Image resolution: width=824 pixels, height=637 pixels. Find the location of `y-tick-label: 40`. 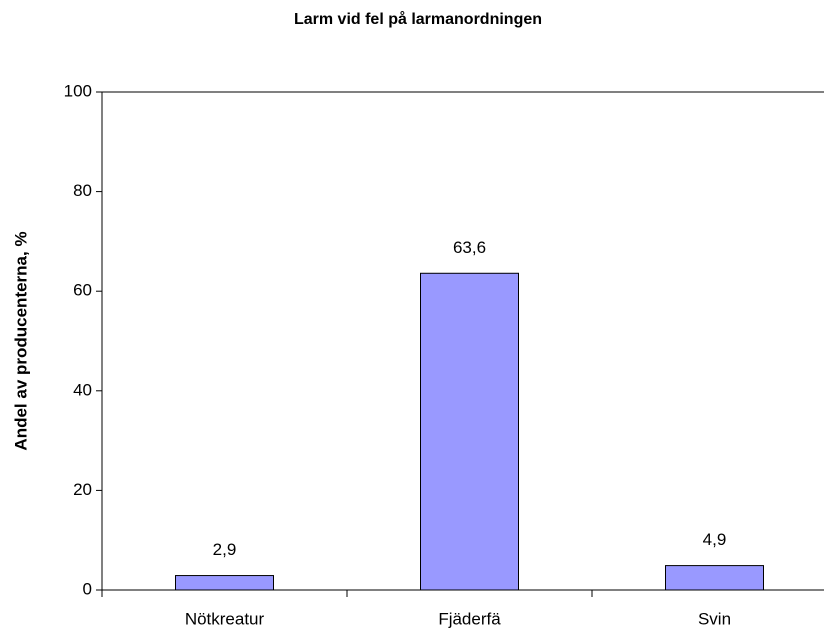

y-tick-label: 40 is located at coordinates (82, 389).